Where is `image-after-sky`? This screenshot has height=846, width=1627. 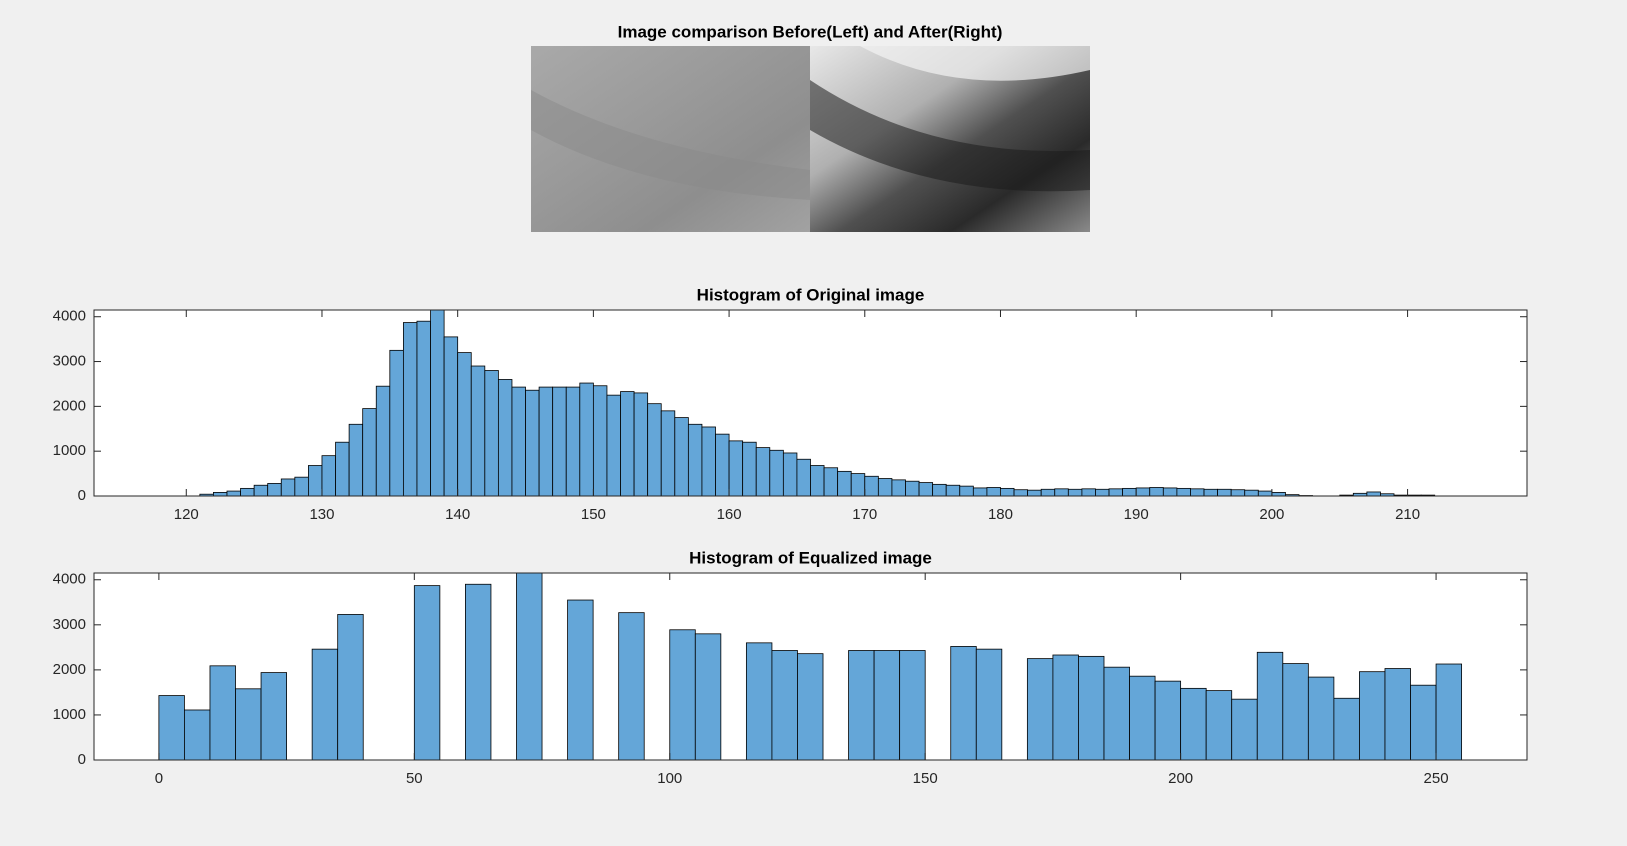 image-after-sky is located at coordinates (975, 63).